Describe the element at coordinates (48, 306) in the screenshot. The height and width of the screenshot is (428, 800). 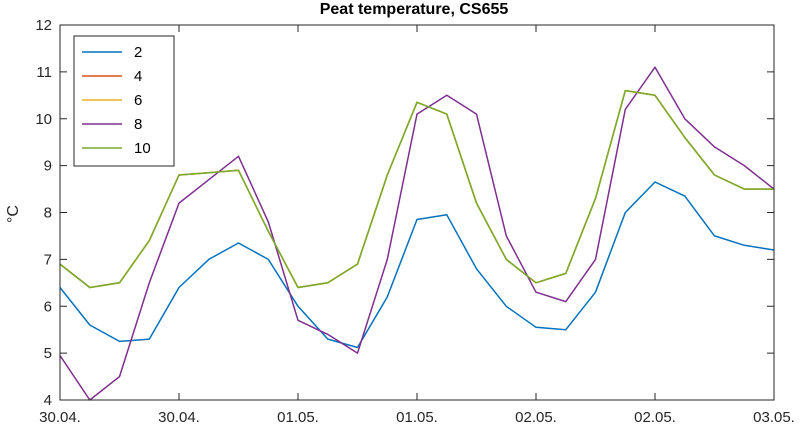
I see `y-tick-label: 6` at that location.